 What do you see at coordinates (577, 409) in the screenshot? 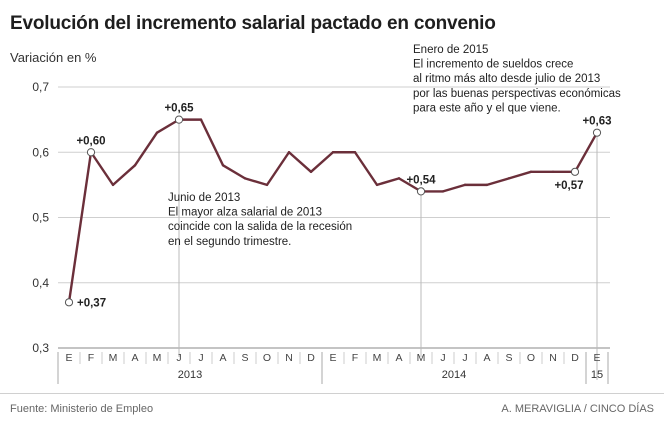
I see `credit-note: A. MERAVIGLIA / CINCO DÍAS` at bounding box center [577, 409].